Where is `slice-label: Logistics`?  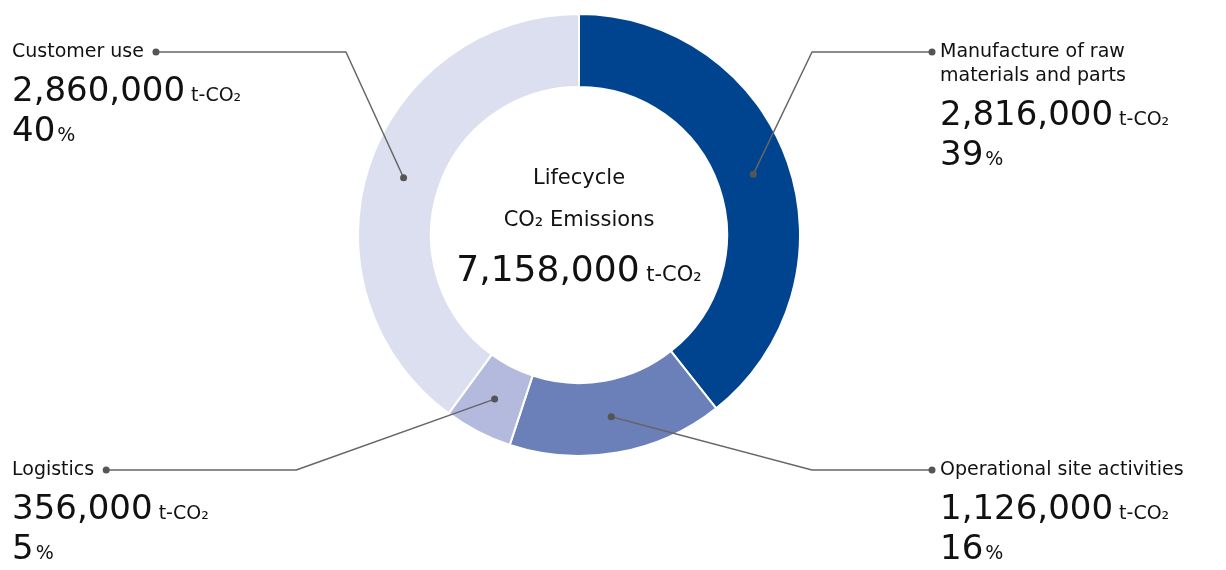 slice-label: Logistics is located at coordinates (53, 467).